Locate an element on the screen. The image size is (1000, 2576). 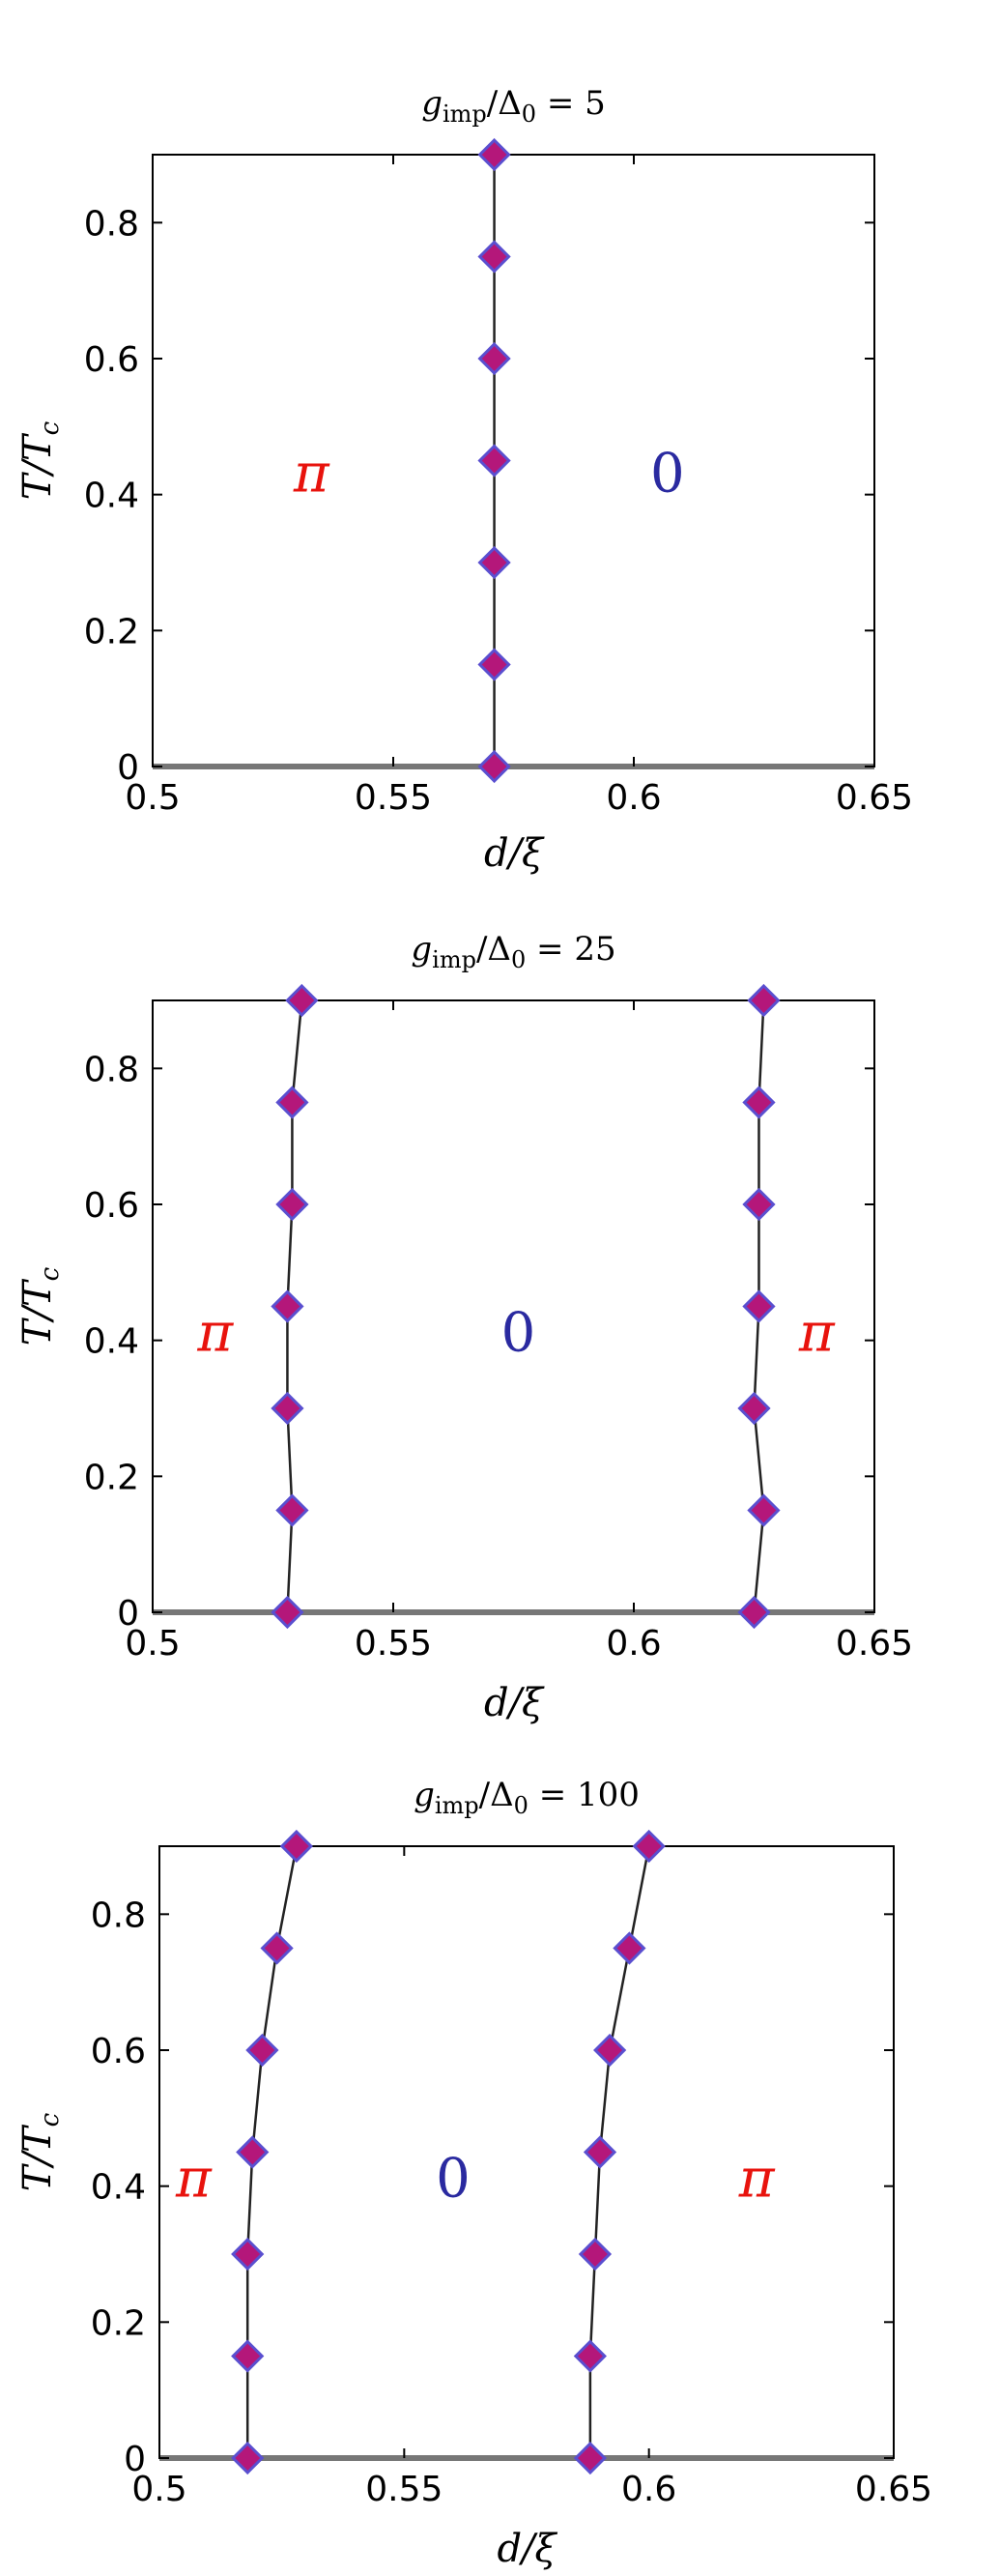
chart-title: gimp/Δ0 = 5 is located at coordinates (513, 106).